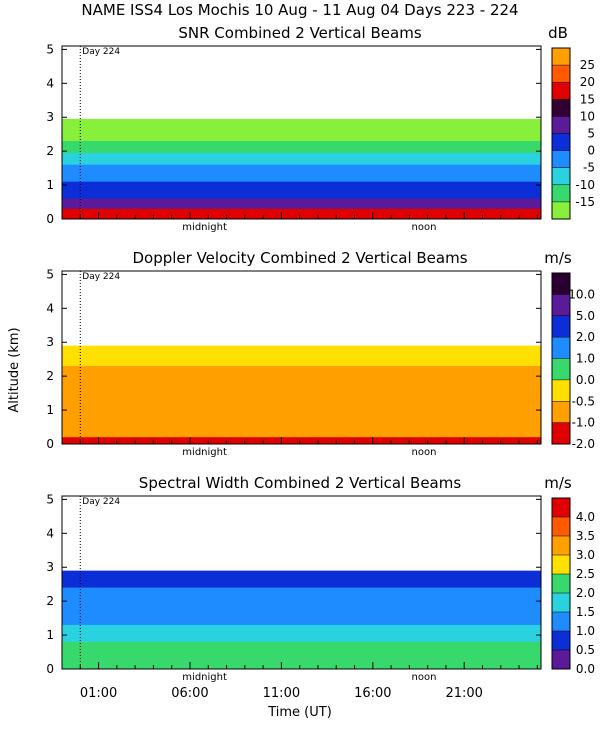 The image size is (600, 750). What do you see at coordinates (585, 536) in the screenshot?
I see `colorbar-label: 3.5` at bounding box center [585, 536].